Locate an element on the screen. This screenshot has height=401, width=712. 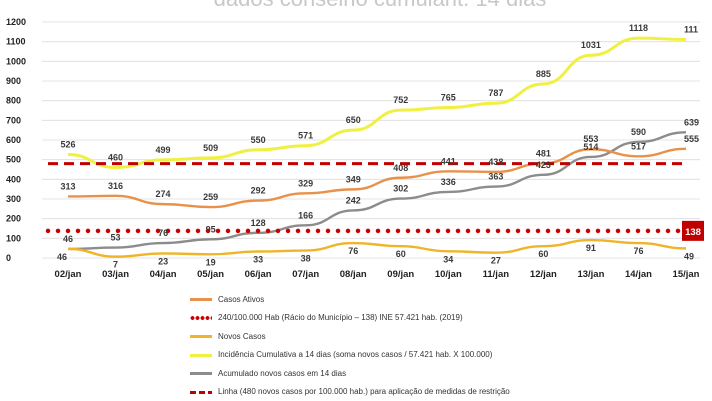
data-label: 259 is located at coordinates (210, 197).